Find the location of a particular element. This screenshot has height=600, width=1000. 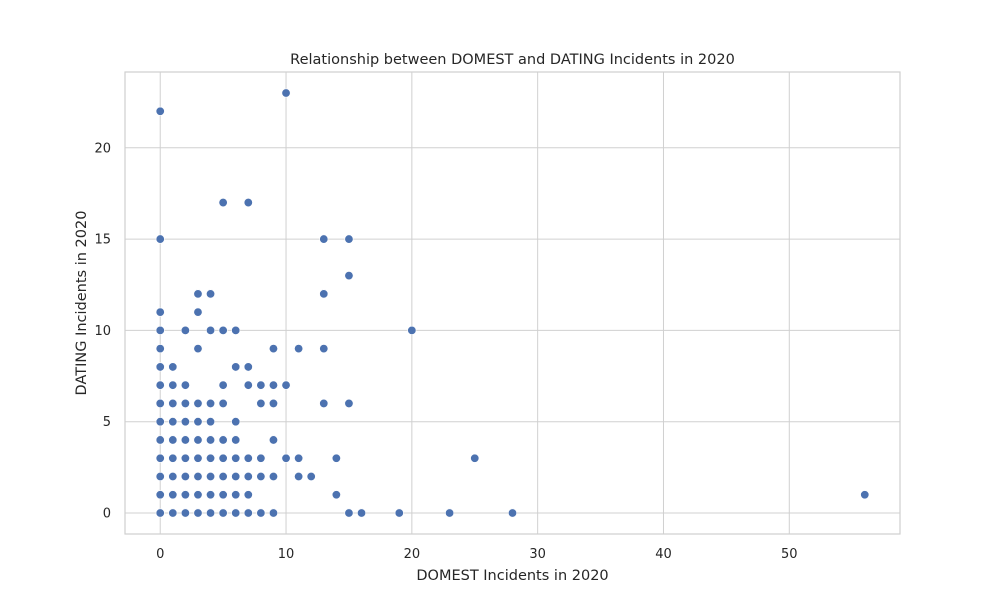

x-tick-label: 10 is located at coordinates (286, 554).